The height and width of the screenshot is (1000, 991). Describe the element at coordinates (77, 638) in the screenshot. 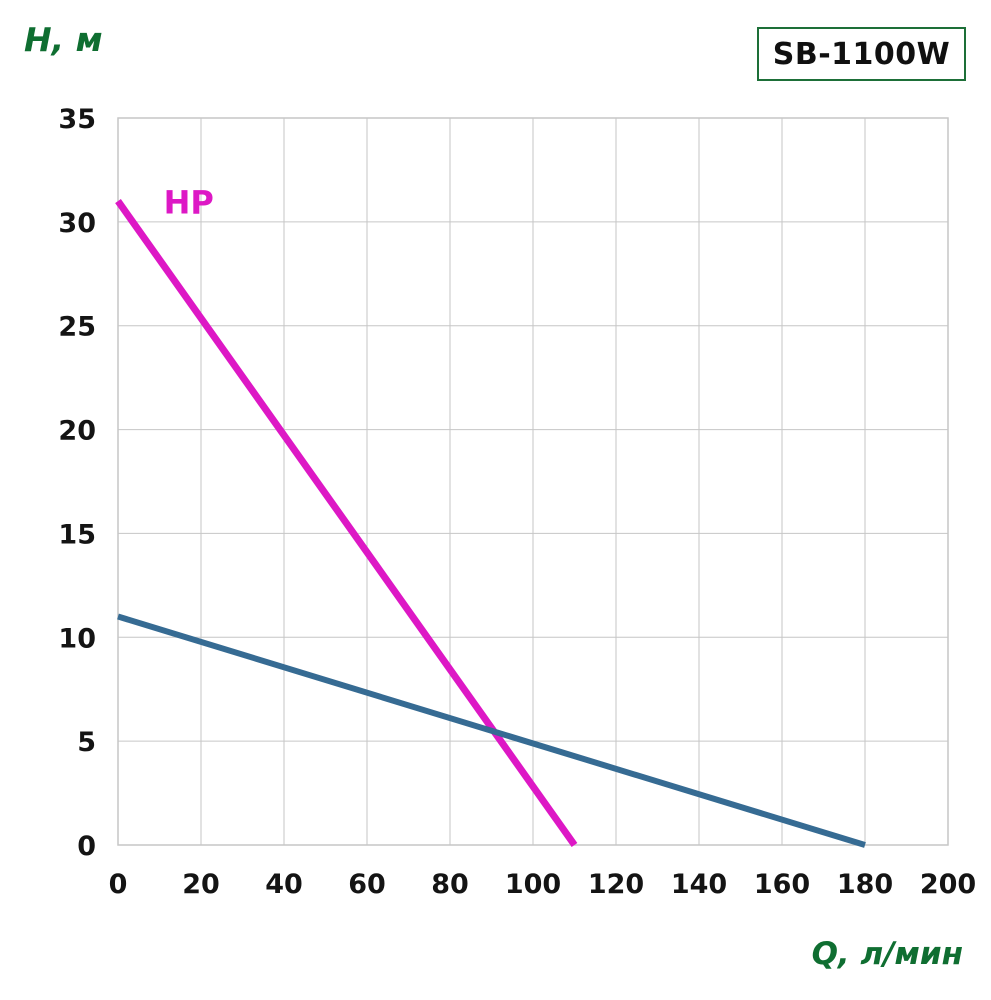

I see `y-tick-label: 10` at that location.